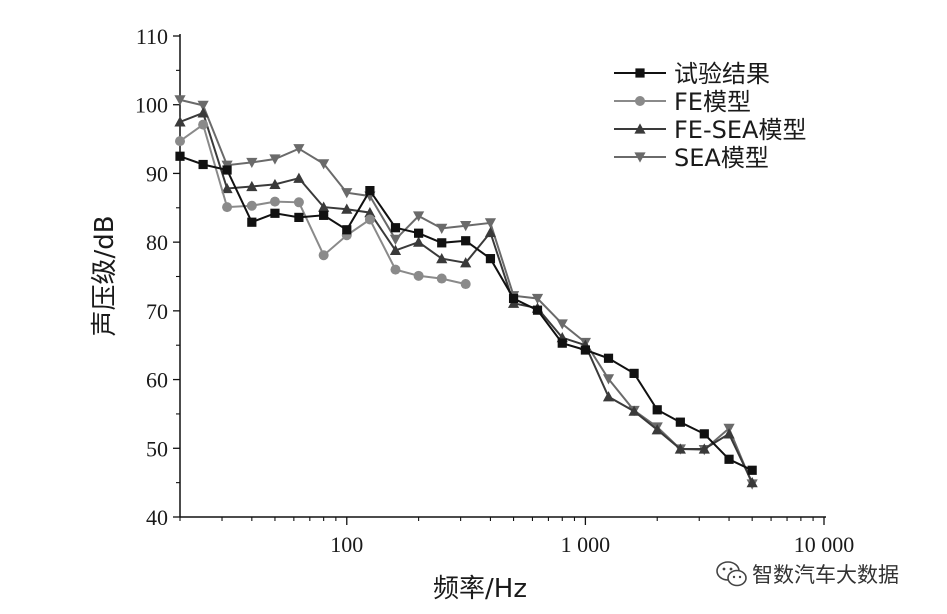 The height and width of the screenshot is (614, 947). What do you see at coordinates (721, 158) in the screenshot?
I see `legend-label: SEA模型` at bounding box center [721, 158].